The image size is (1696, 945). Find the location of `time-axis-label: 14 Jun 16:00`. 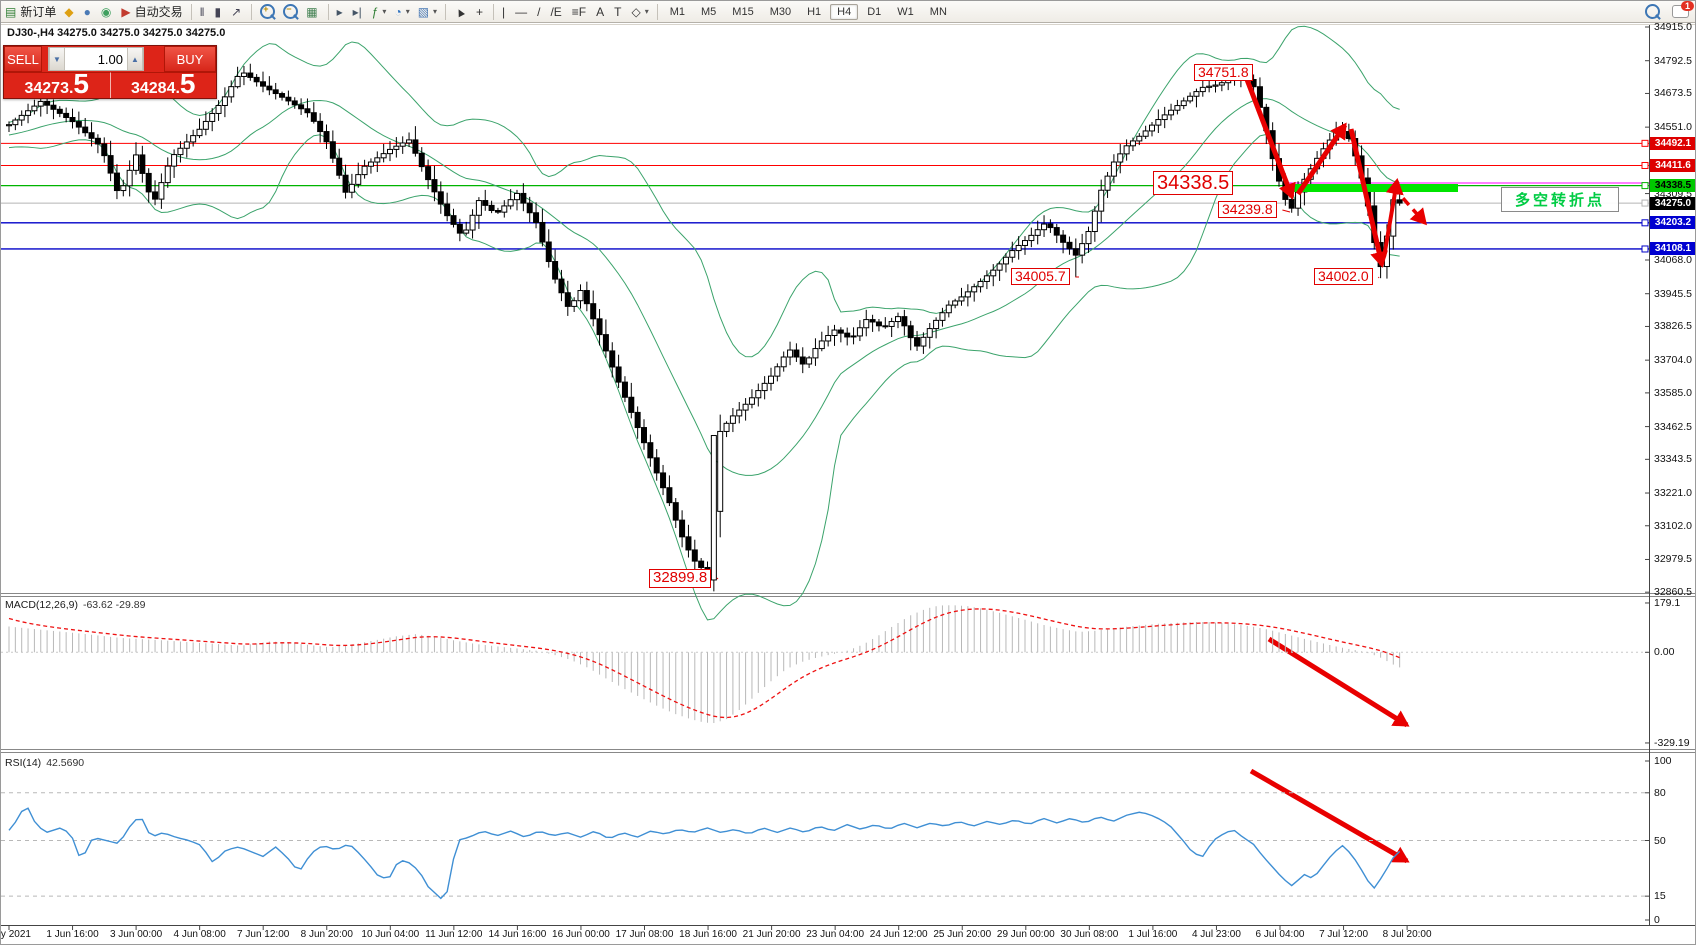

time-axis-label: 14 Jun 16:00 is located at coordinates (517, 934).